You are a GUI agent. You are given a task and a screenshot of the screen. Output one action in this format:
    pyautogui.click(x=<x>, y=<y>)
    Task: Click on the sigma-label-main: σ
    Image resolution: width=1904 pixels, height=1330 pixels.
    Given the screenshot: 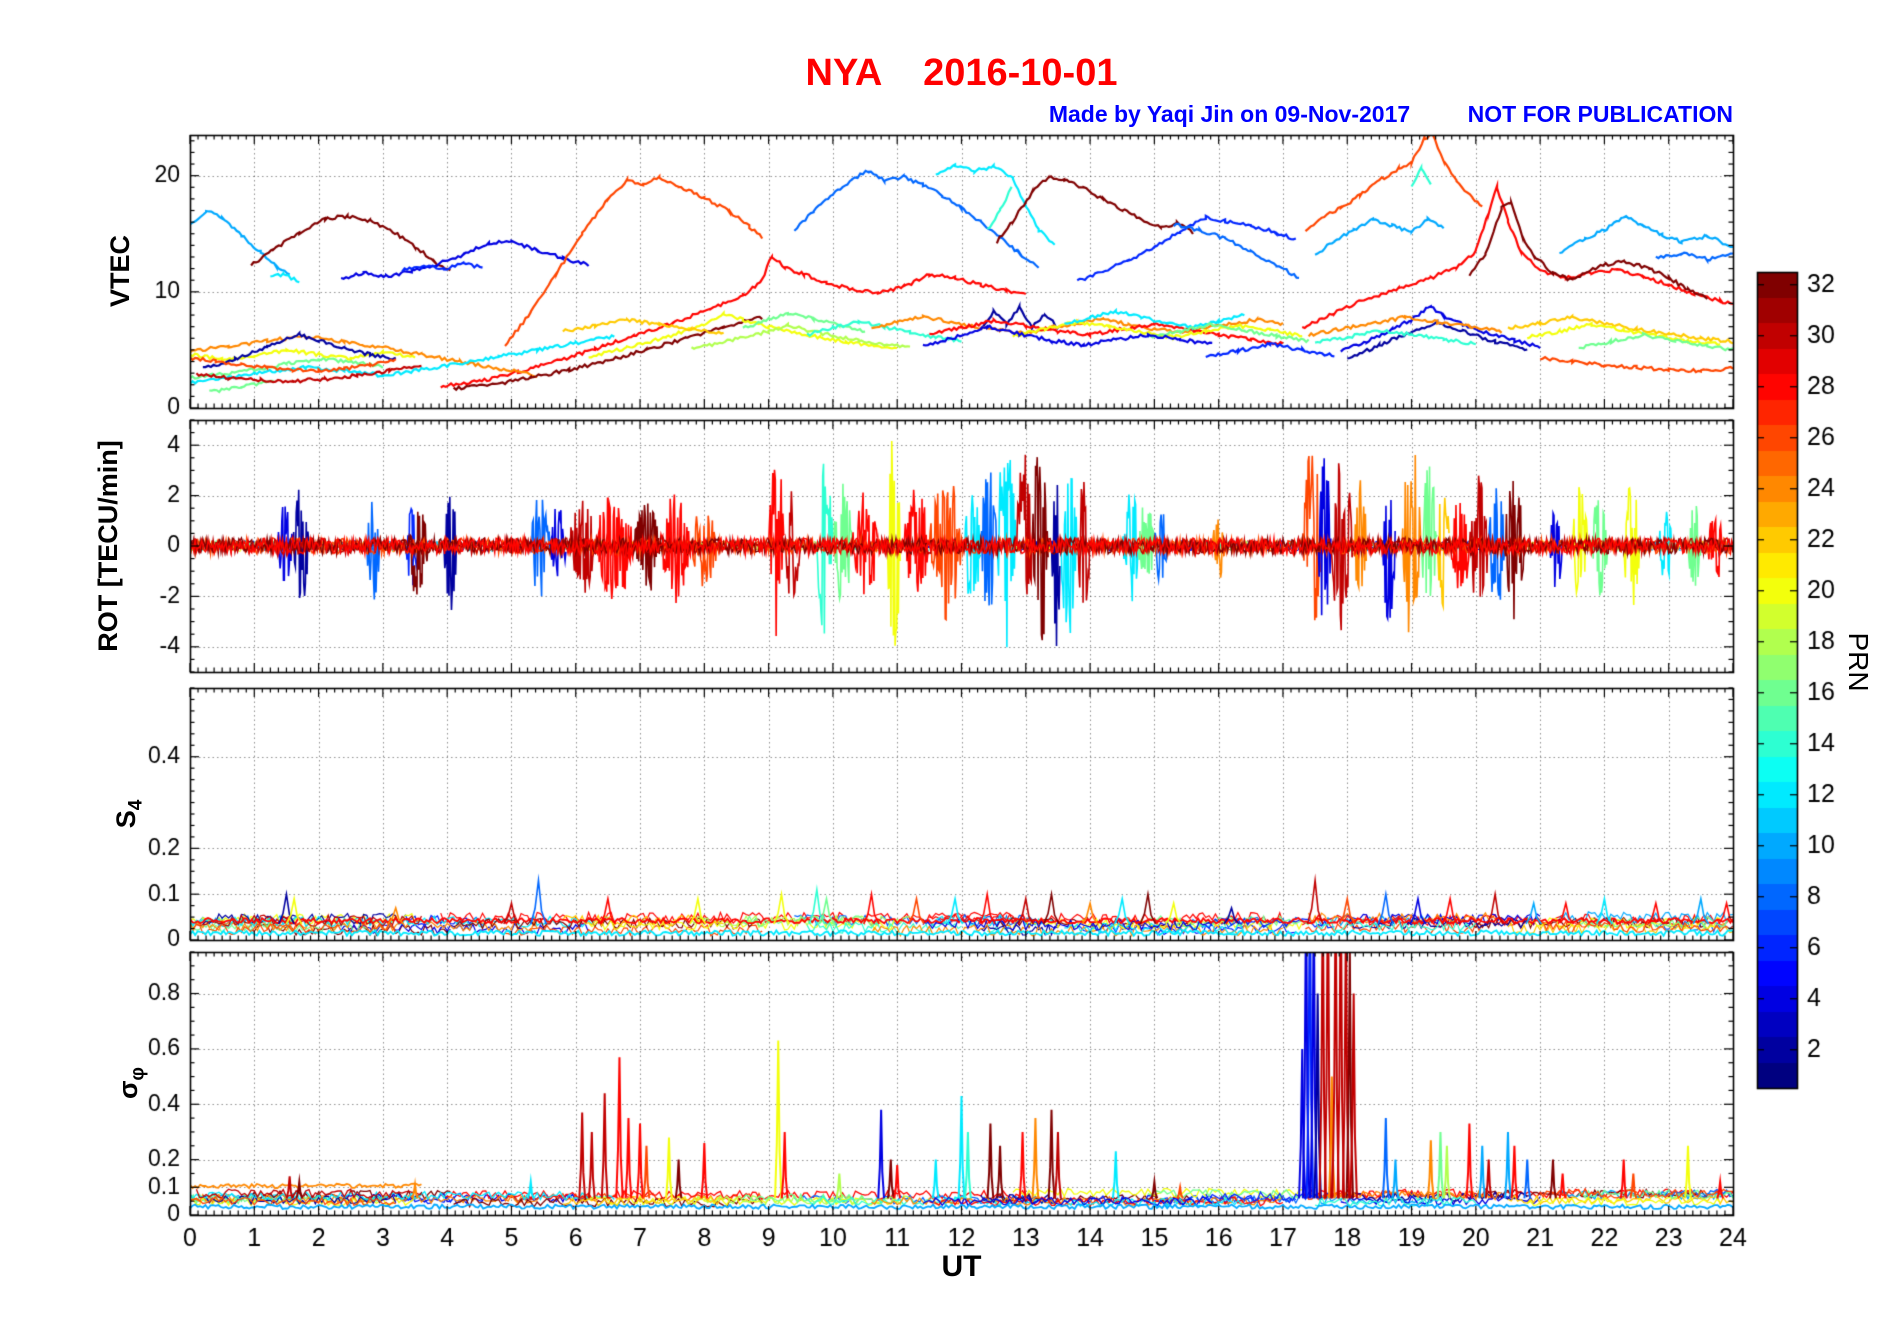 What is the action you would take?
    pyautogui.click(x=128, y=1090)
    